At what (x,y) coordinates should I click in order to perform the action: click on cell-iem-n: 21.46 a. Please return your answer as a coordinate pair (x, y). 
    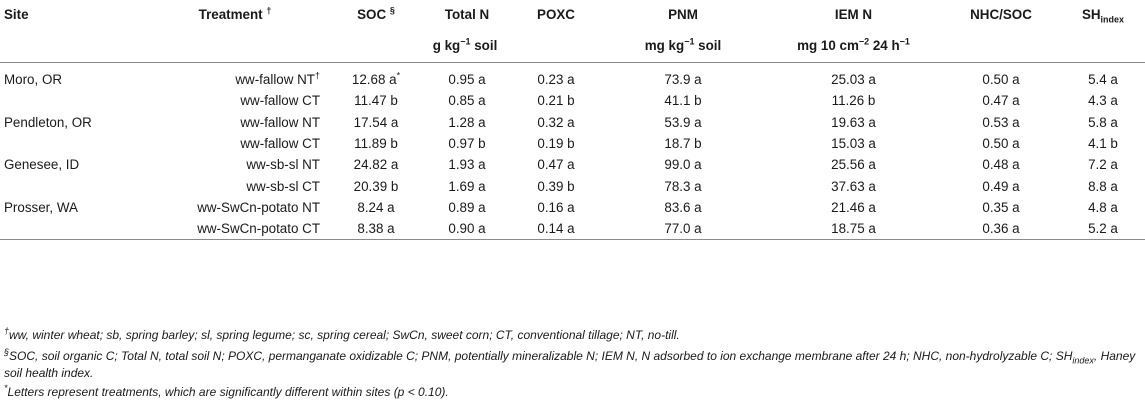
    Looking at the image, I should click on (853, 207).